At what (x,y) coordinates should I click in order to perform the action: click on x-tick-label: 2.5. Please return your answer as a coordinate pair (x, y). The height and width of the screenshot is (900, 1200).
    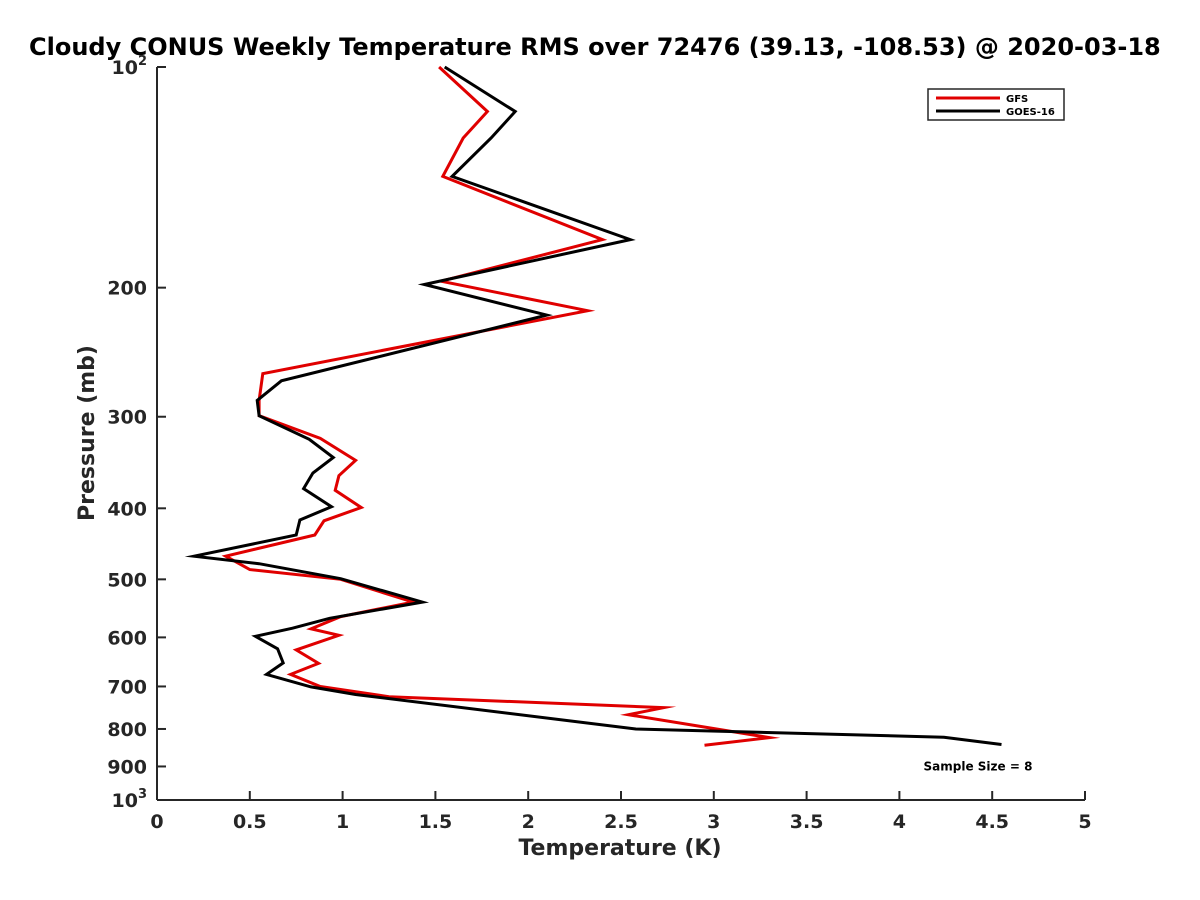
    Looking at the image, I should click on (621, 822).